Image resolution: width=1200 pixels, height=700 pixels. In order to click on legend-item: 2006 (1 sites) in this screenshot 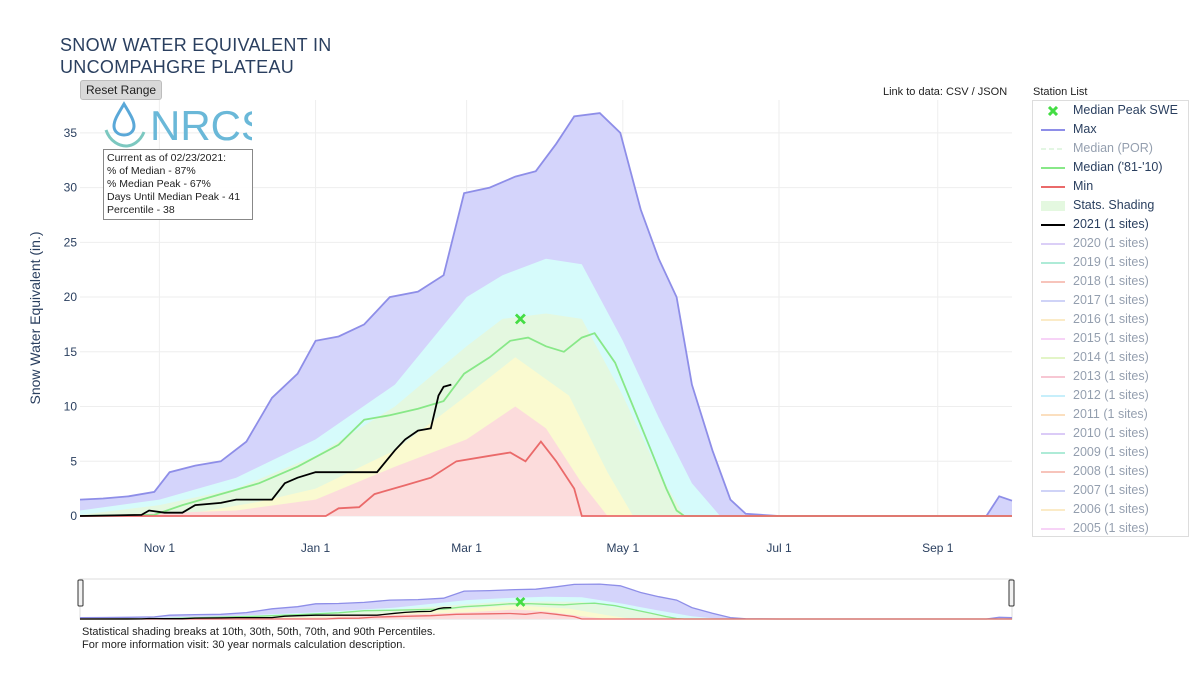, I will do `click(1110, 509)`.